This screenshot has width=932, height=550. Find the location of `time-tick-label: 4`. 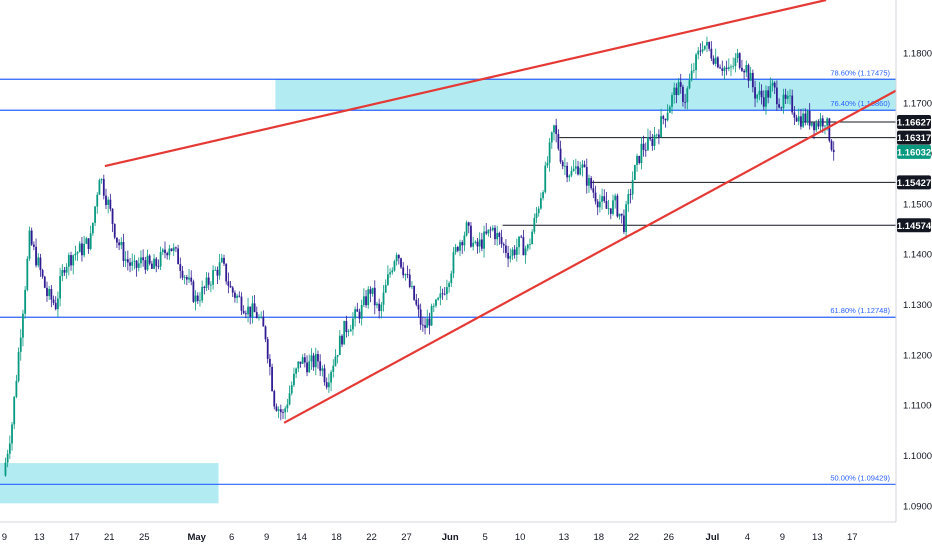

time-tick-label: 4 is located at coordinates (747, 537).